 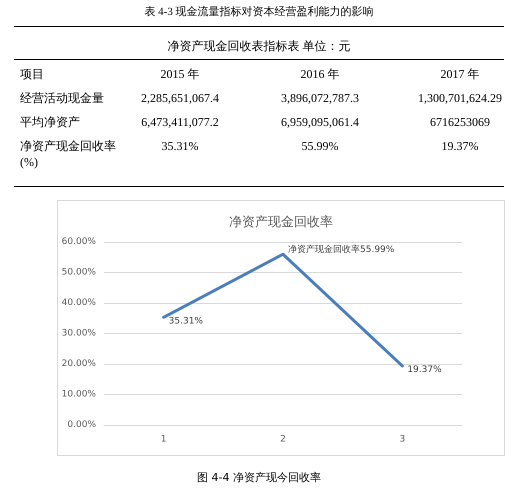 What do you see at coordinates (50, 122) in the screenshot?
I see `text: 平均净资产` at bounding box center [50, 122].